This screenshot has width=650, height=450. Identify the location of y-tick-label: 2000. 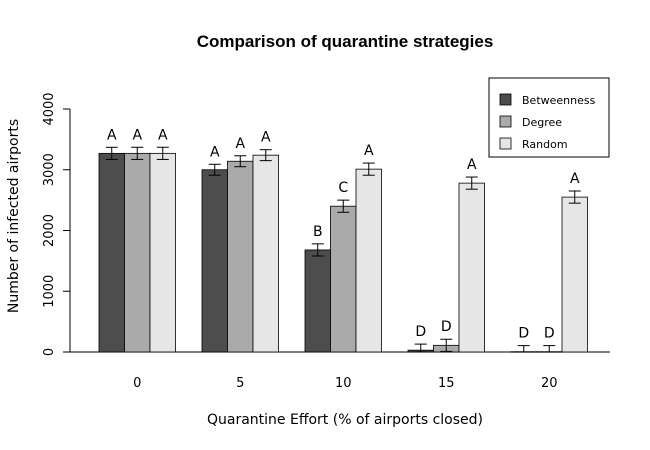
(49, 230).